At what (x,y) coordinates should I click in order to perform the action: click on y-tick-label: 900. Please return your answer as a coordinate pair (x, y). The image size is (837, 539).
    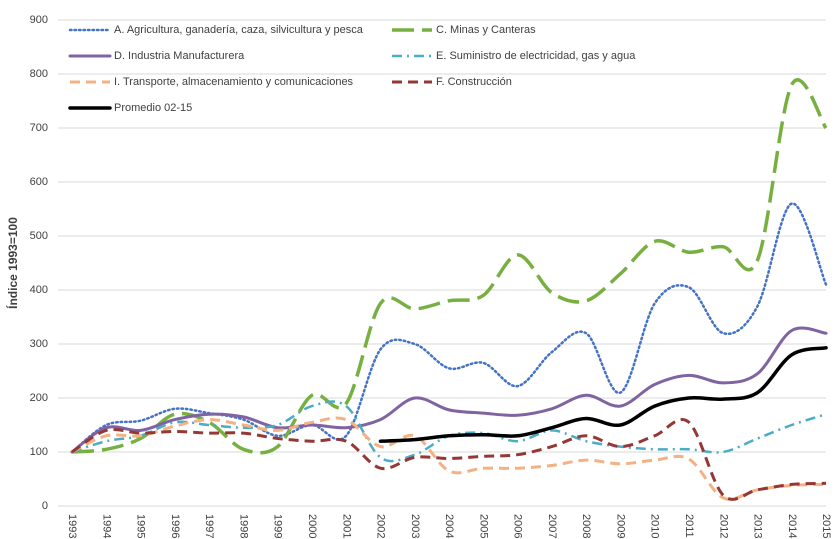
    Looking at the image, I should click on (39, 20).